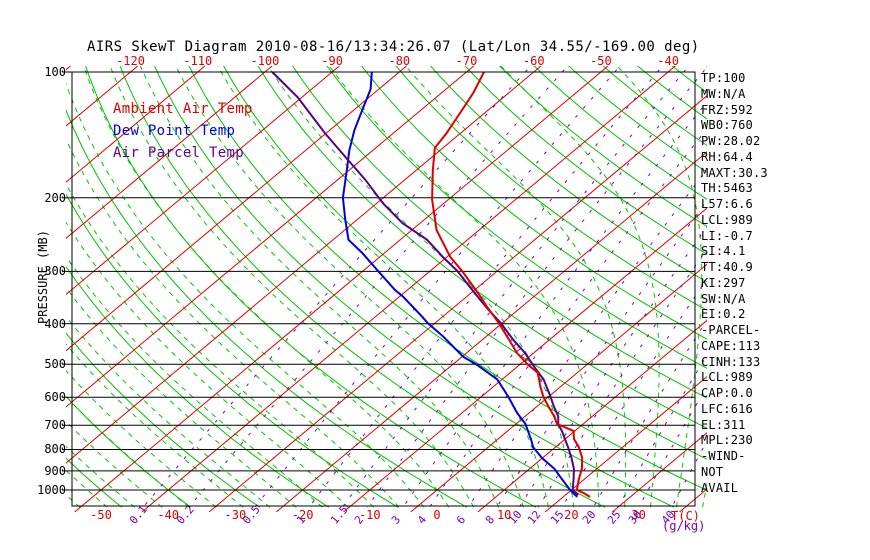  What do you see at coordinates (731, 141) in the screenshot?
I see `stat-line: PW:28.02` at bounding box center [731, 141].